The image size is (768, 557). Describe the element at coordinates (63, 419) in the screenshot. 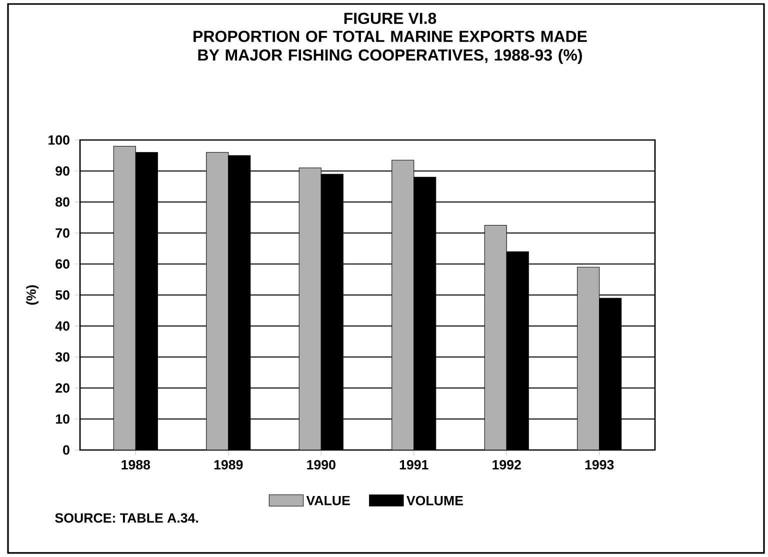

I see `y-tick-label: 10` at that location.